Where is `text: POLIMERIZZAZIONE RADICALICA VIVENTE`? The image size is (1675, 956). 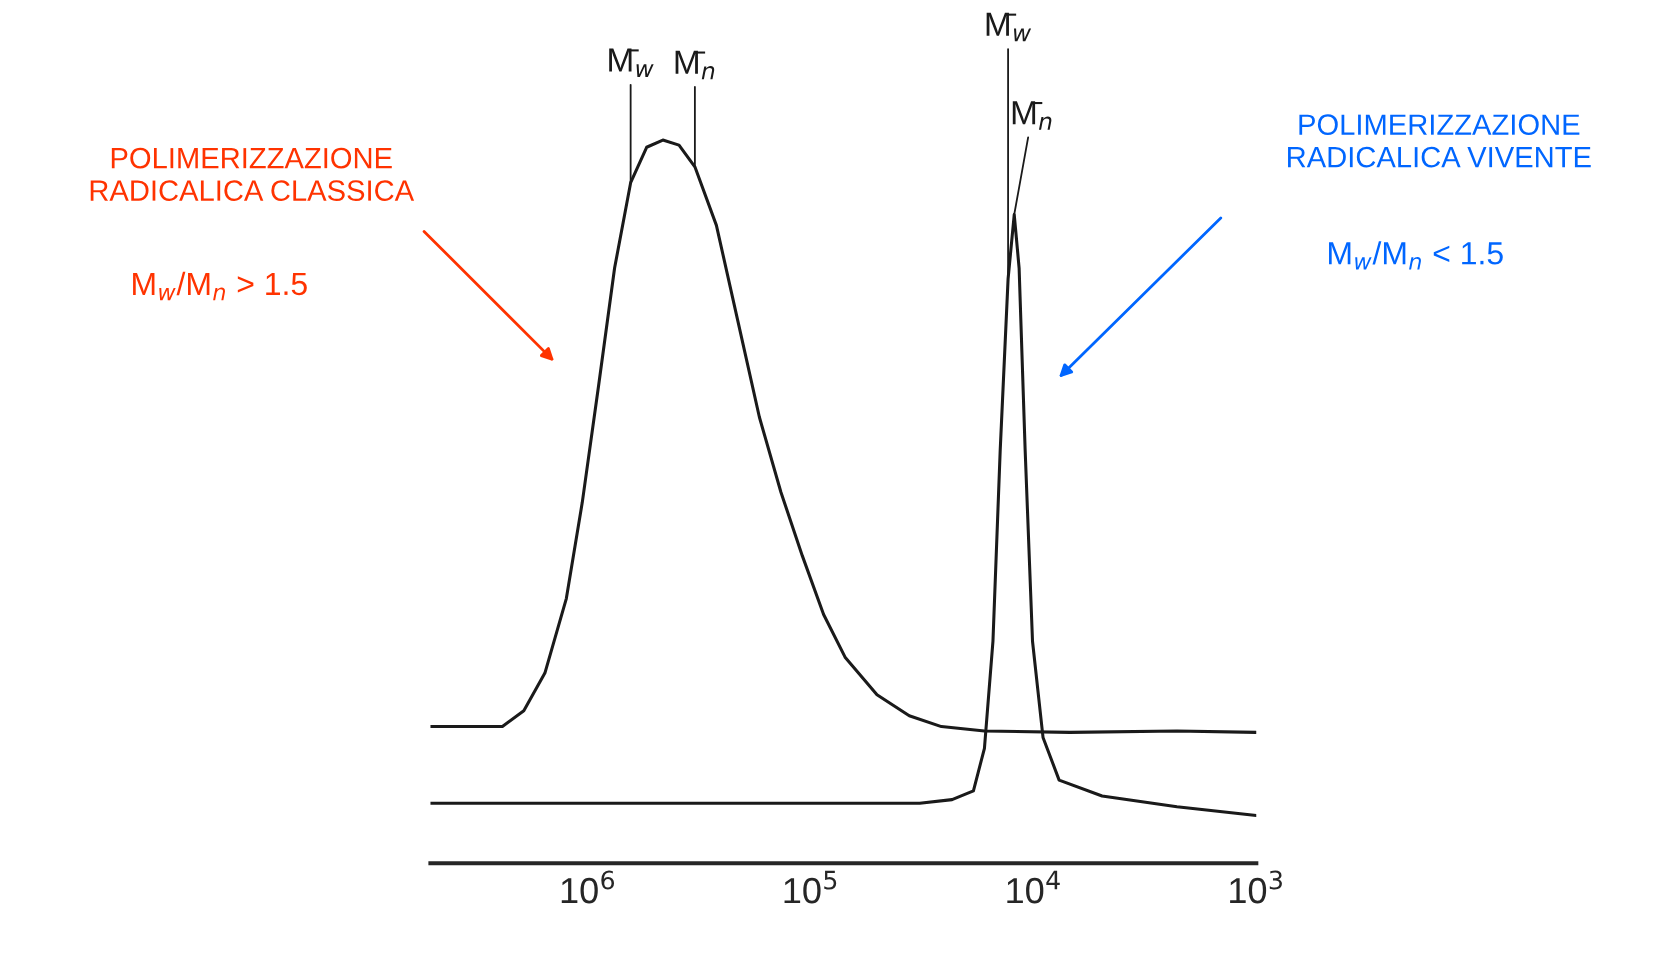 text: POLIMERIZZAZIONE RADICALICA VIVENTE is located at coordinates (1439, 141).